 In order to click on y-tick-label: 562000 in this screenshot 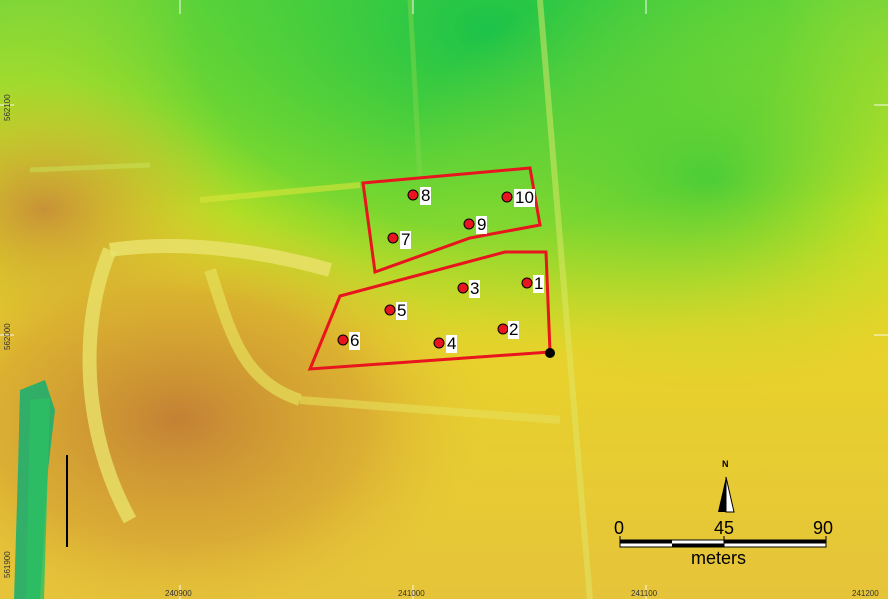, I will do `click(7, 336)`.